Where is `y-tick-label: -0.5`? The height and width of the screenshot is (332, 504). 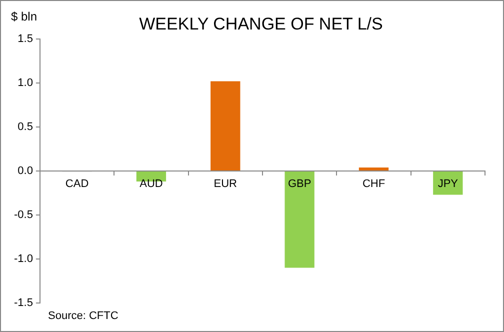
y-tick-label: -0.5 is located at coordinates (23, 215).